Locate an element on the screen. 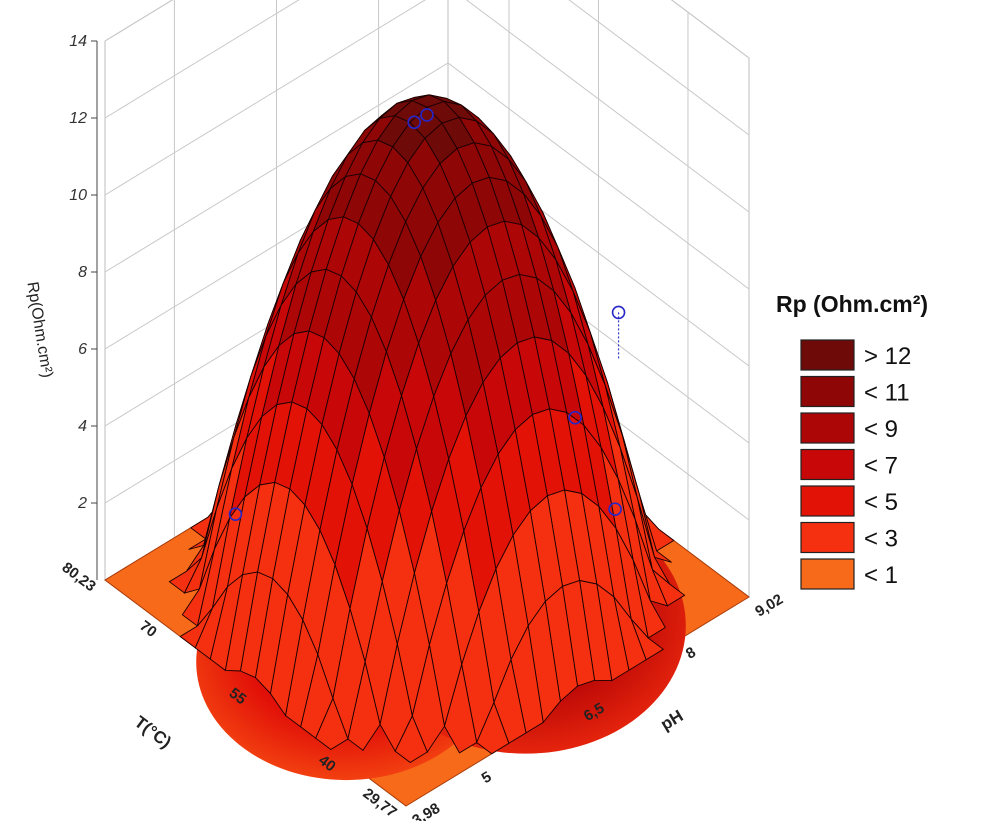 The width and height of the screenshot is (987, 826). z-gridline is located at coordinates (427, 68).